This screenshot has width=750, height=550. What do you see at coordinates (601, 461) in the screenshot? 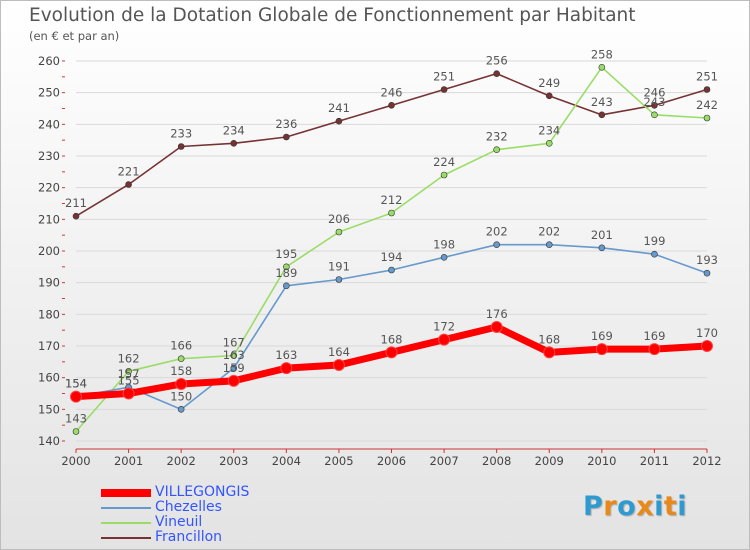
I see `x-tick-label: 2010` at bounding box center [601, 461].